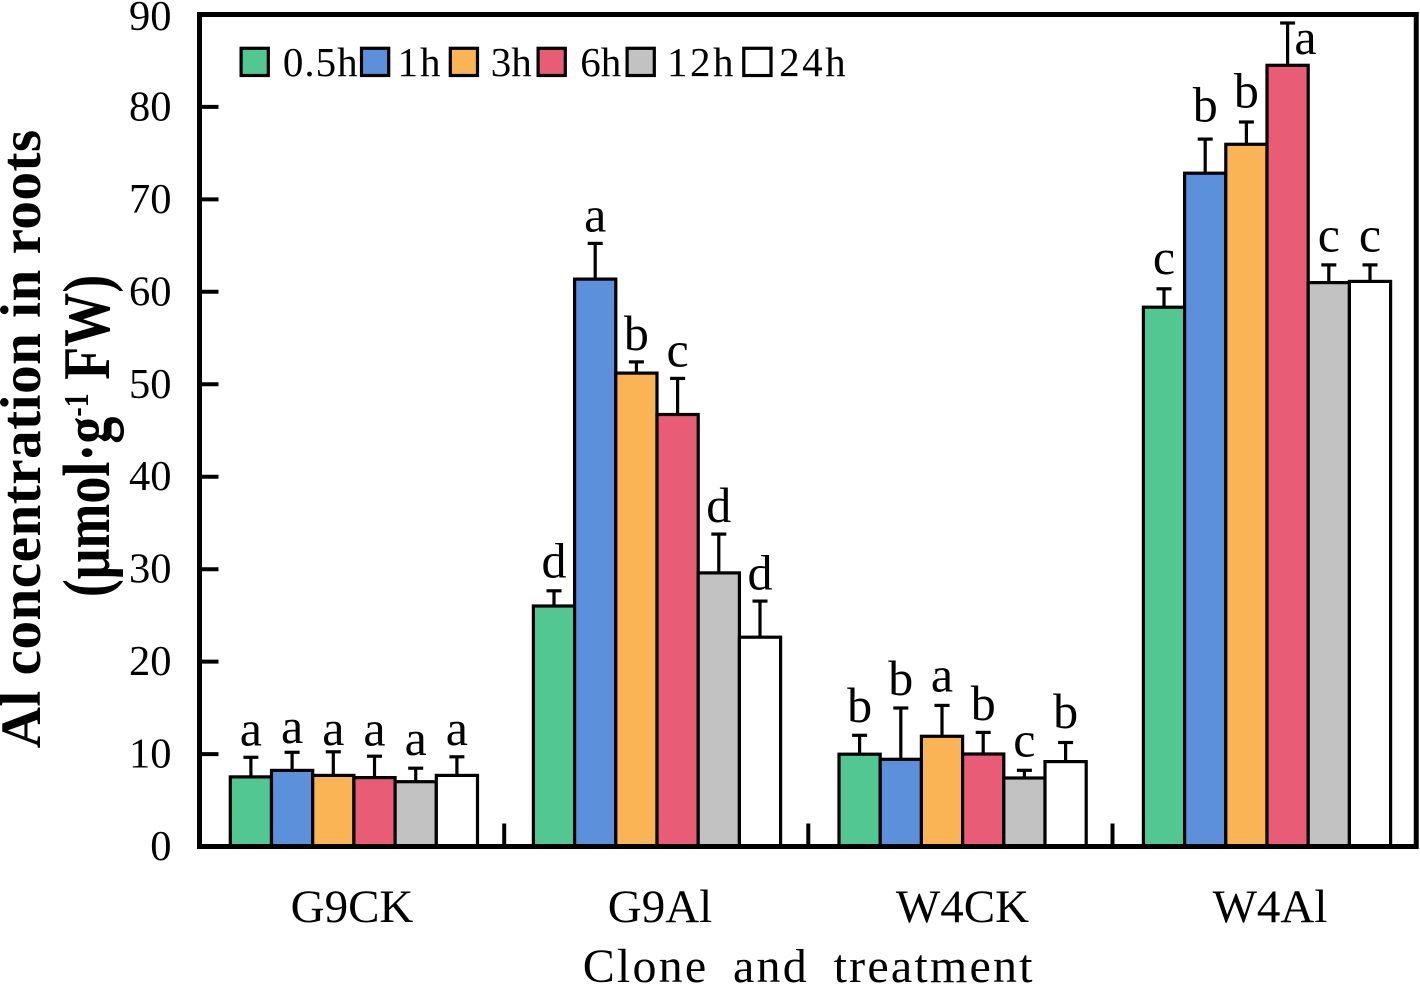 This screenshot has width=1420, height=994. I want to click on svg-text: 80, so click(150, 106).